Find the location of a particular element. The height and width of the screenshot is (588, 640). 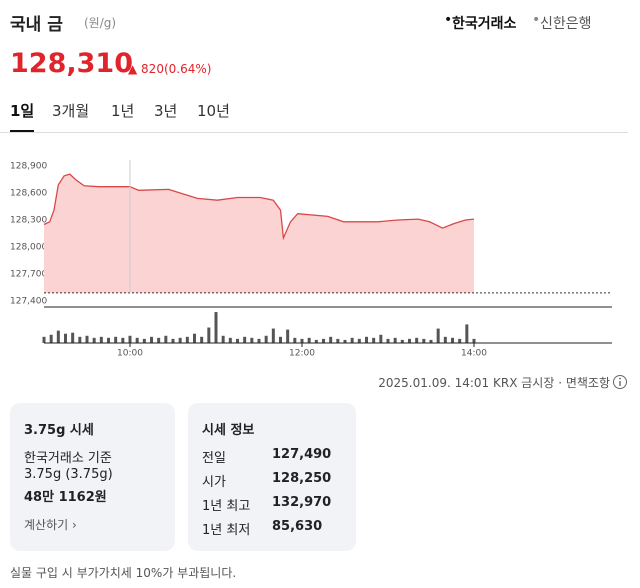

area-fill is located at coordinates (259, 233).